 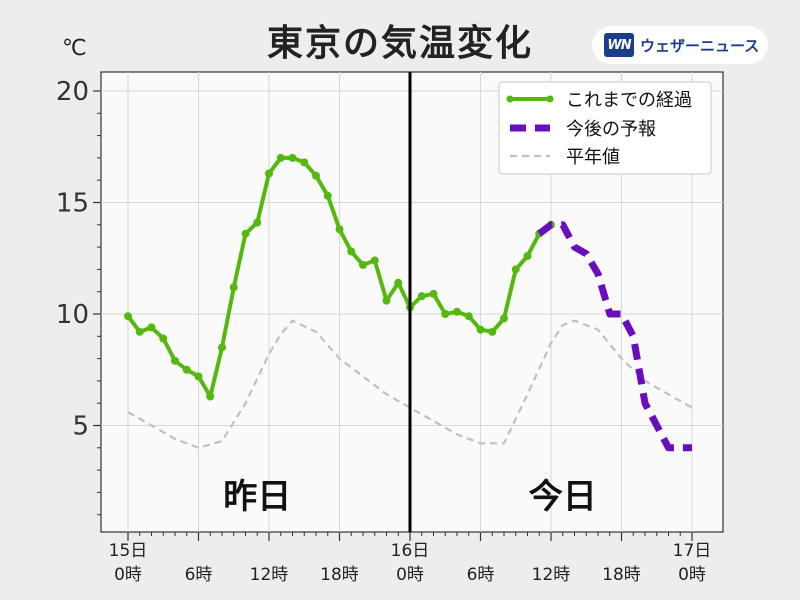 I want to click on day-annotation: 今日, so click(x=563, y=497).